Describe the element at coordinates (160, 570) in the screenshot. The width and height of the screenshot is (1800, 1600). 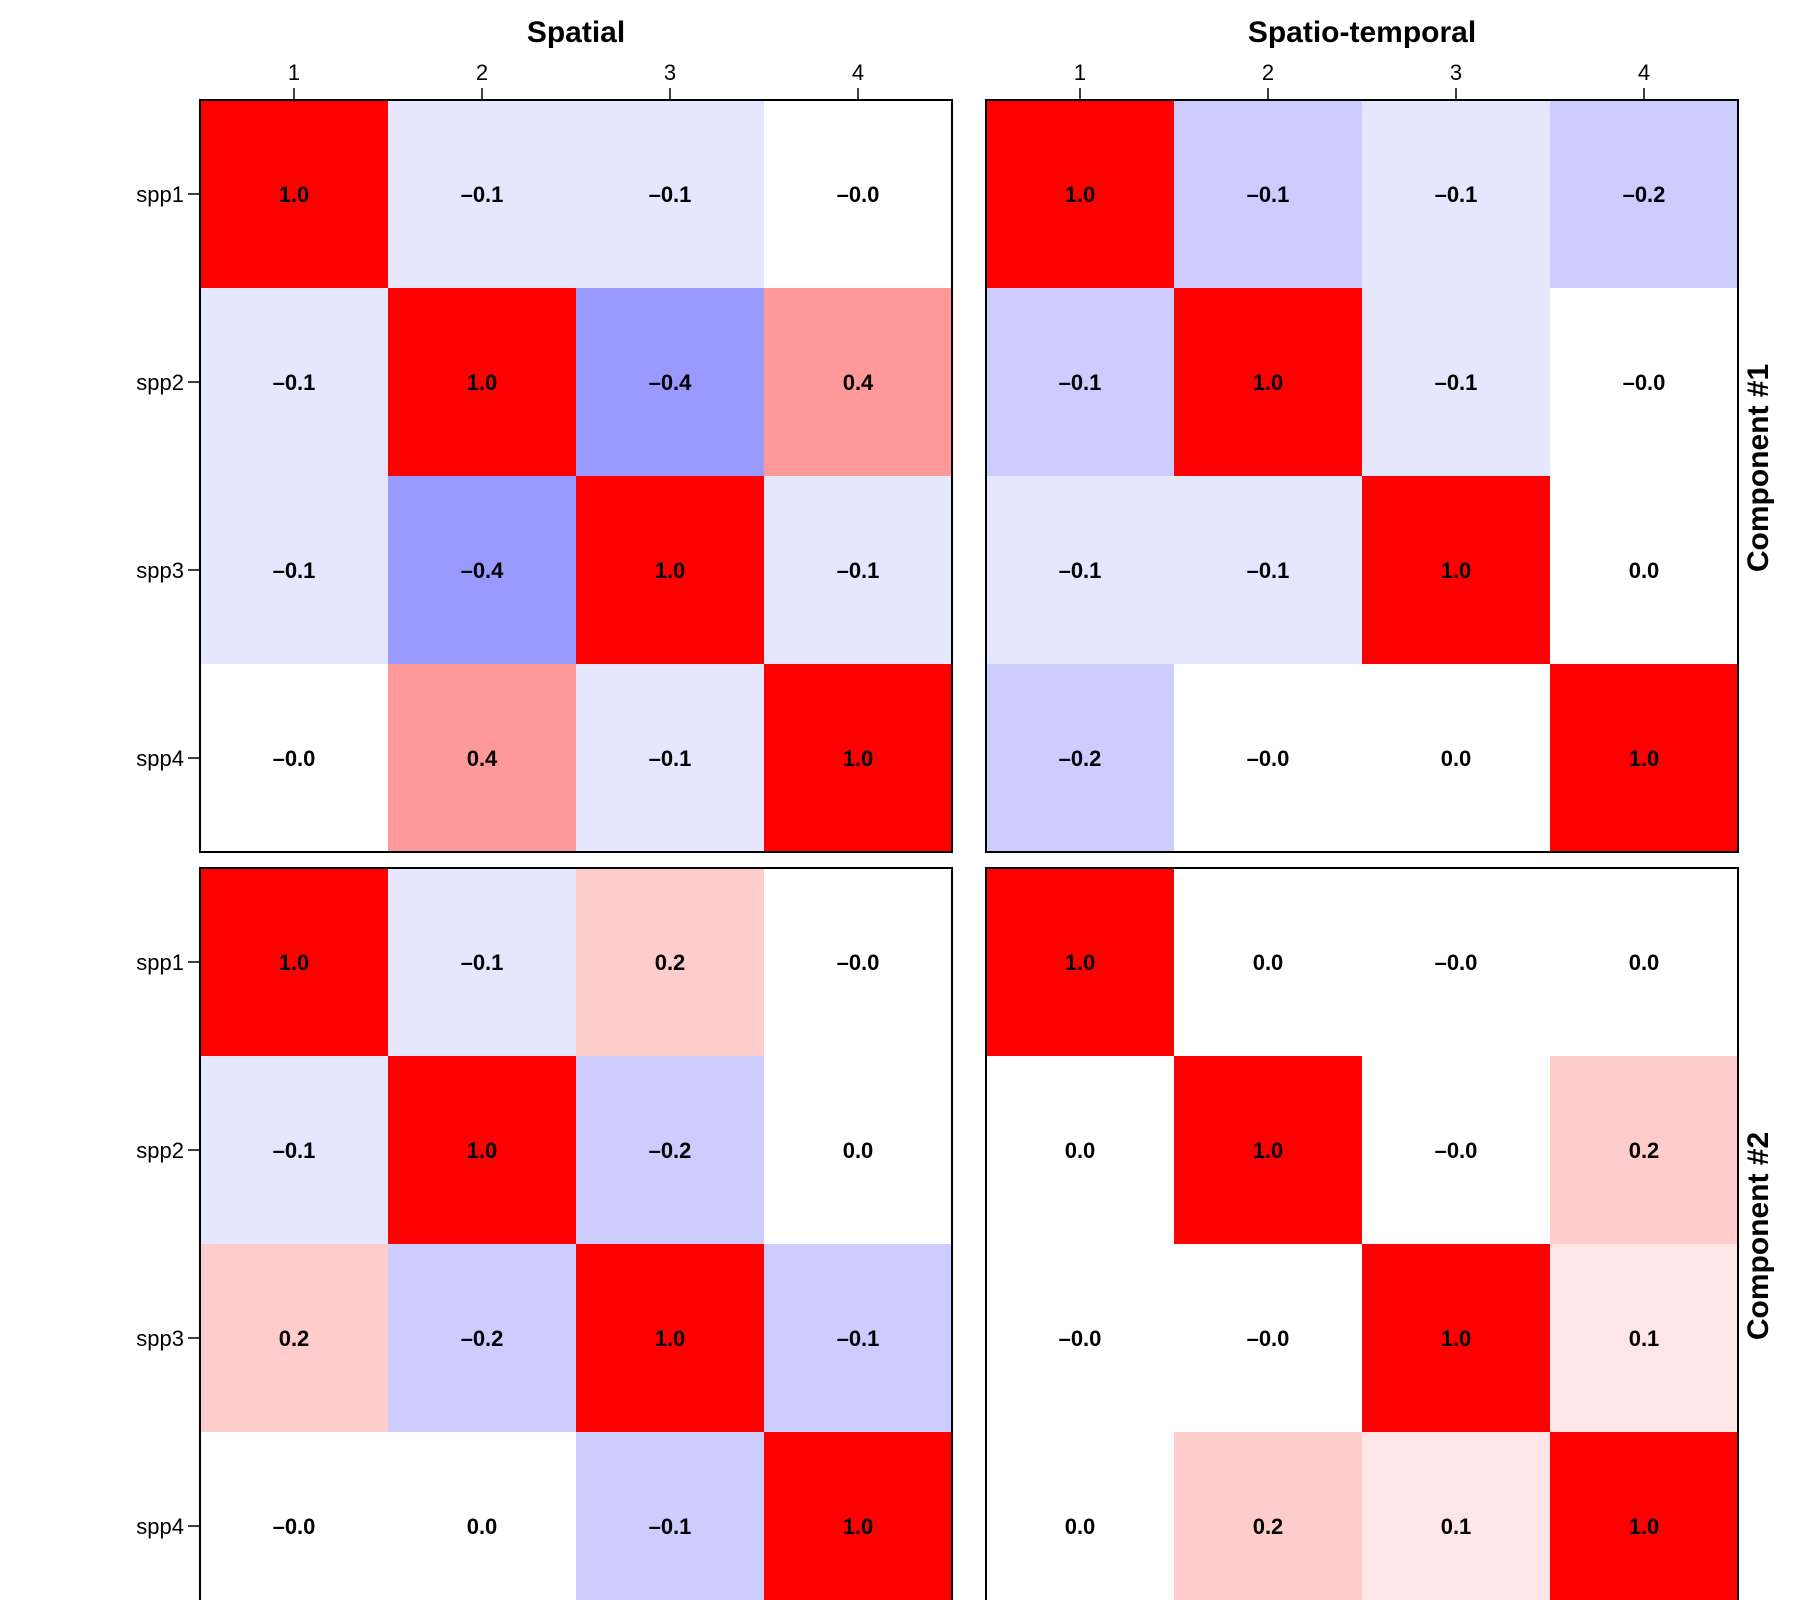
I see `y-tick-label: spp3` at that location.